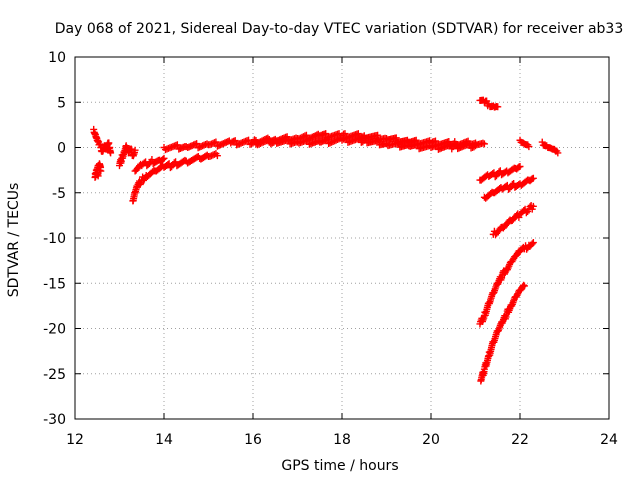  I want to click on series-arc-i, so click(500, 173).